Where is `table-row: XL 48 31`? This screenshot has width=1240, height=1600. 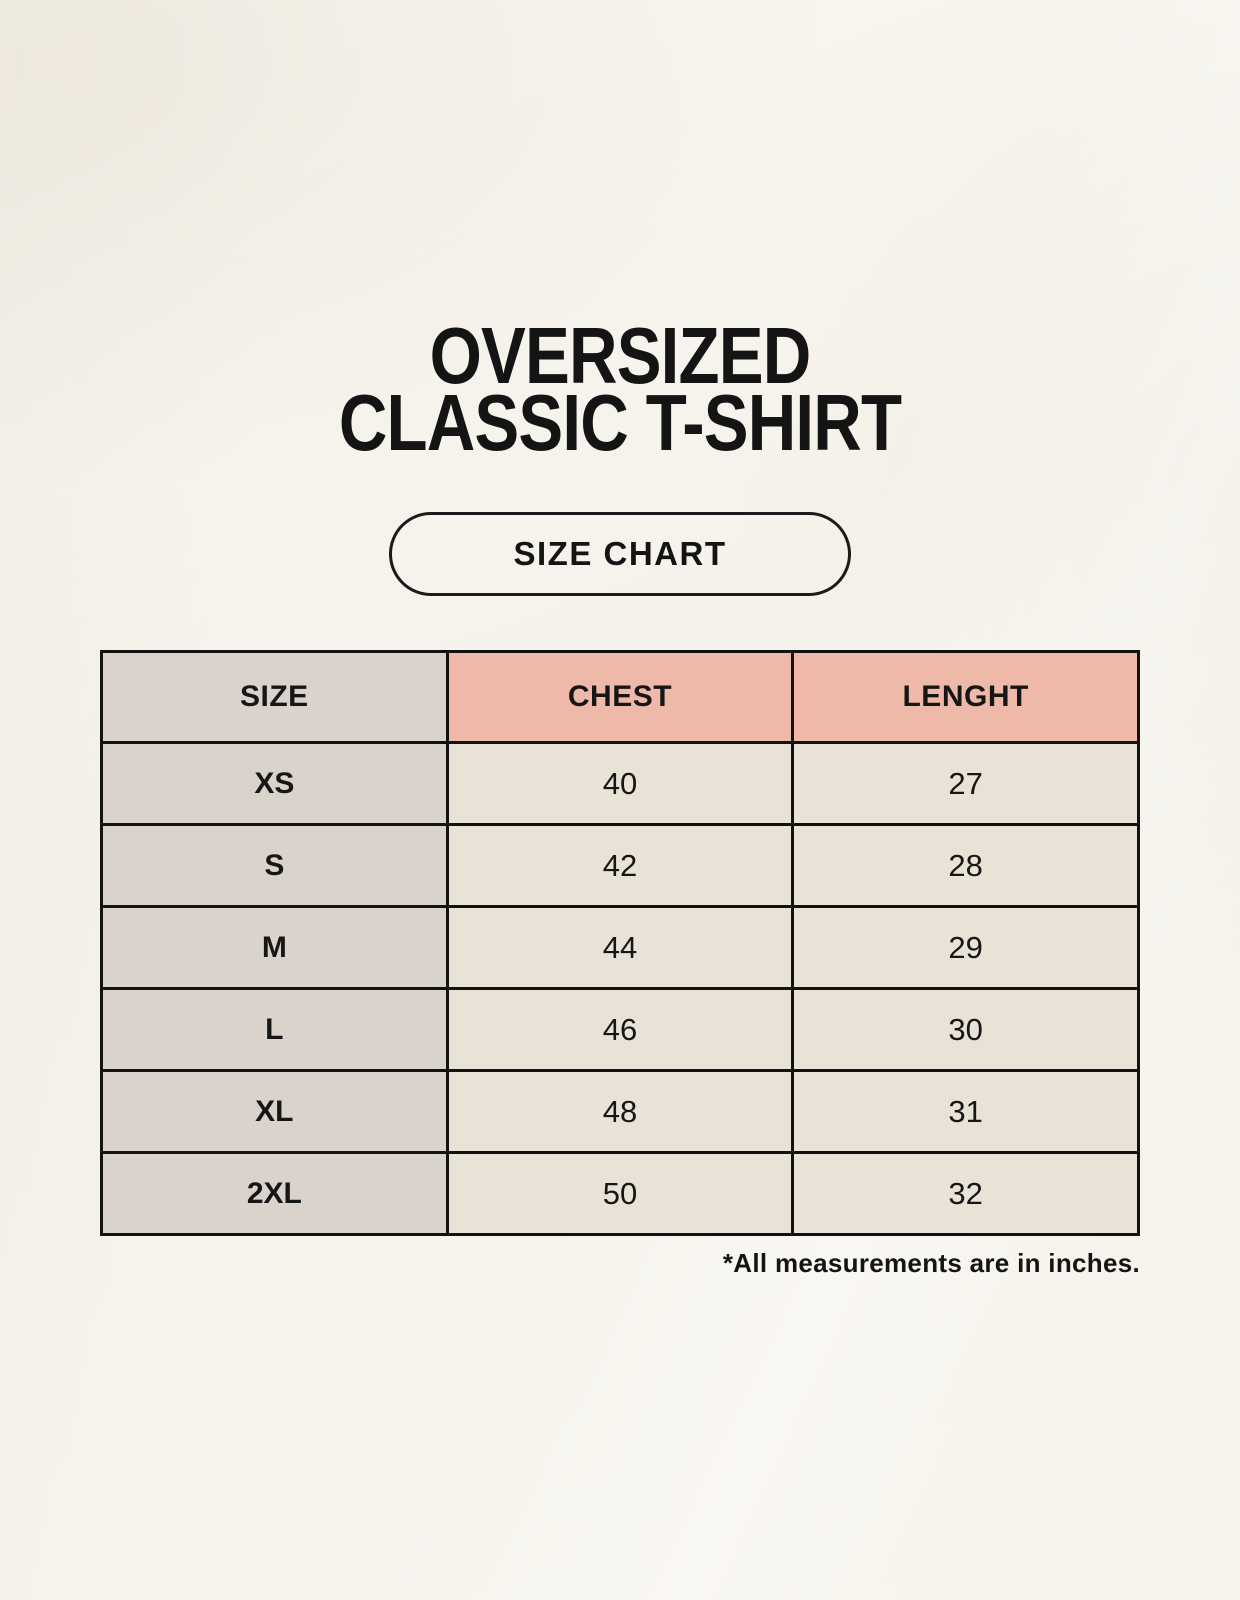
table-row: XL 48 31 is located at coordinates (620, 1112).